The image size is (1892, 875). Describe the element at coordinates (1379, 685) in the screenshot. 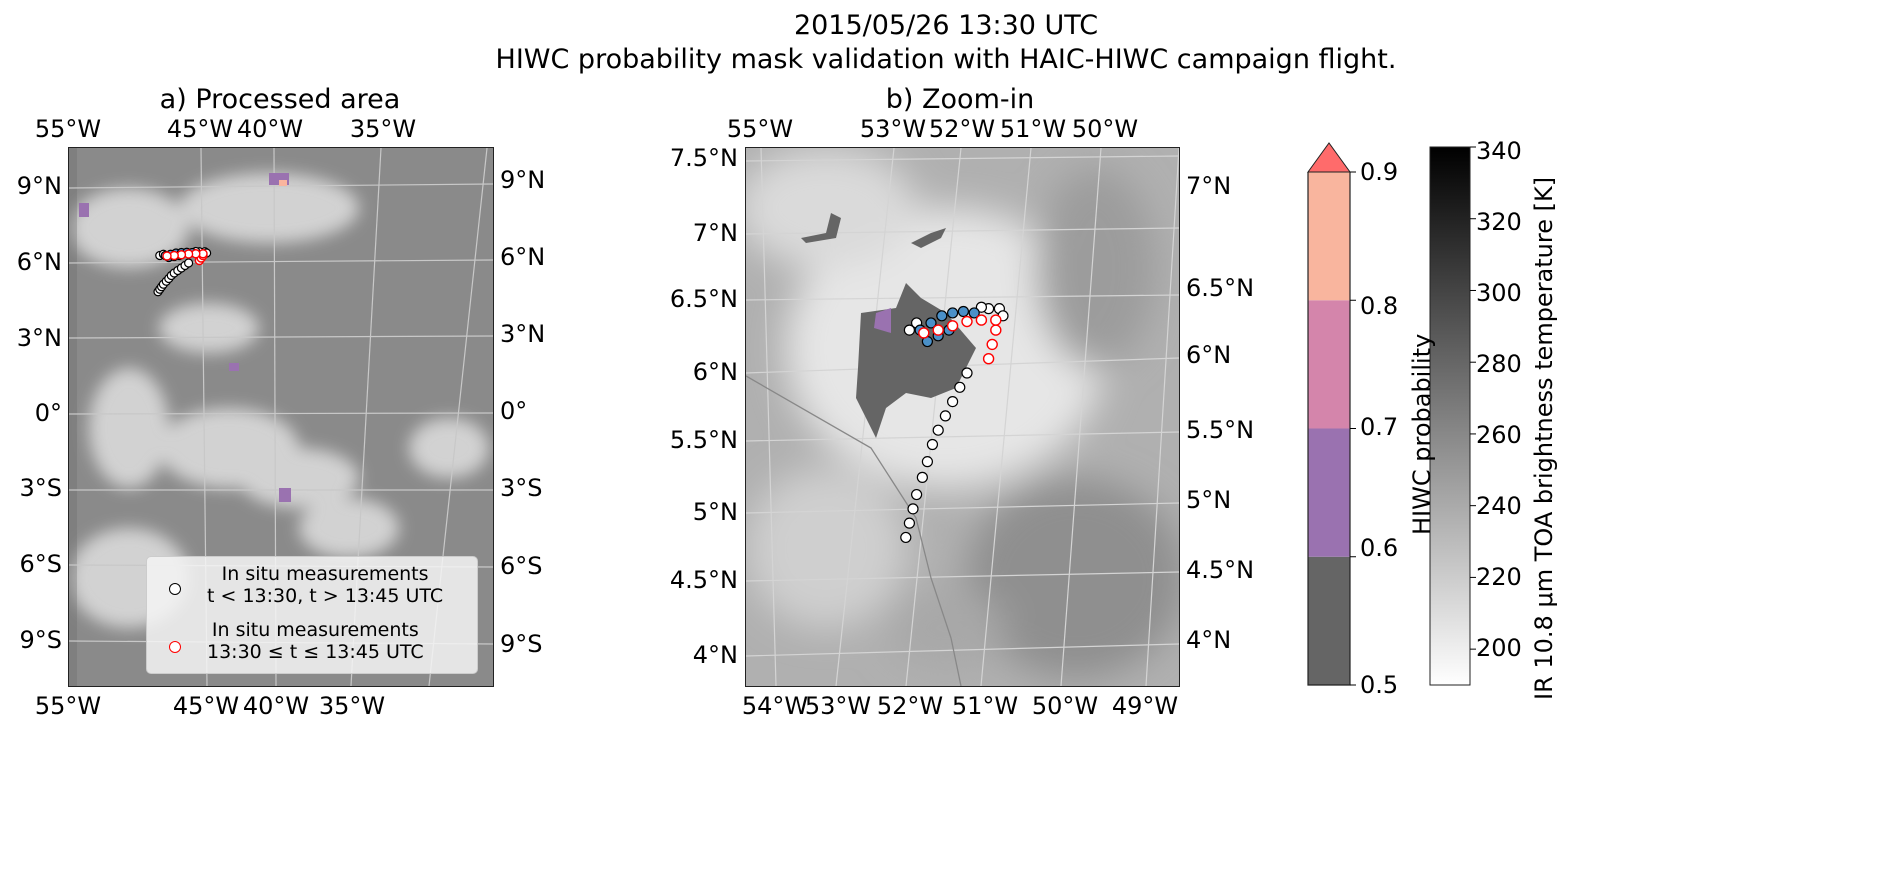

I see `tick-label: 0.5` at that location.